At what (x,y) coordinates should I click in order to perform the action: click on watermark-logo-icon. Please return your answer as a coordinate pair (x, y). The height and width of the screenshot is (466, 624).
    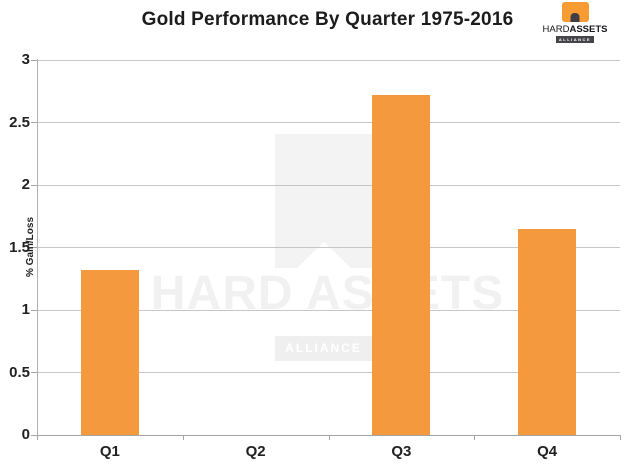
    Looking at the image, I should click on (323, 201).